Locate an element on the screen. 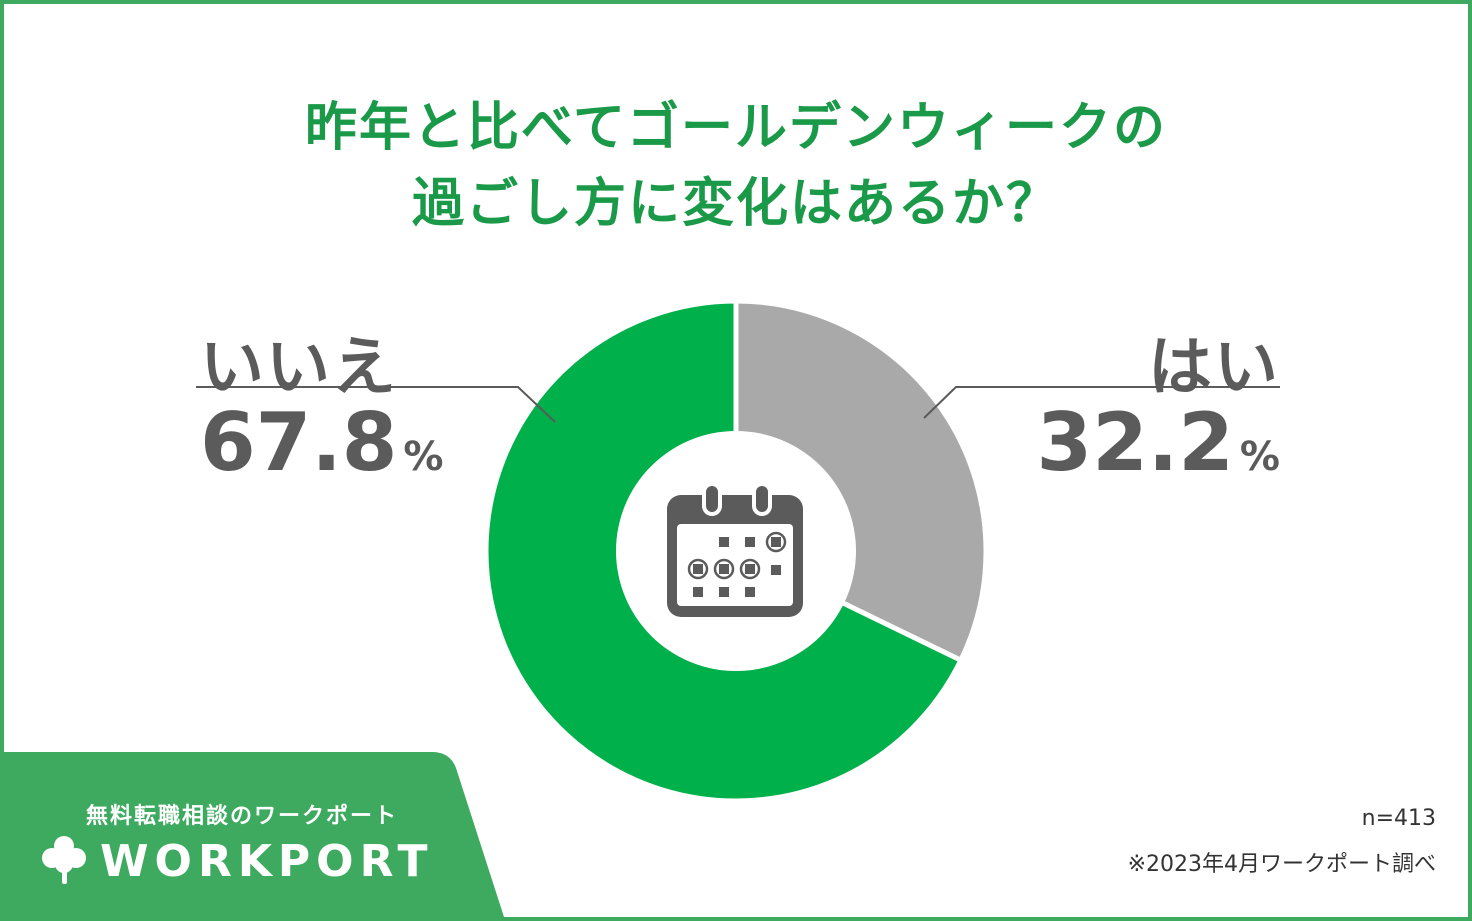  source-note: ※2023年4月ワークポート調べ is located at coordinates (1281, 864).